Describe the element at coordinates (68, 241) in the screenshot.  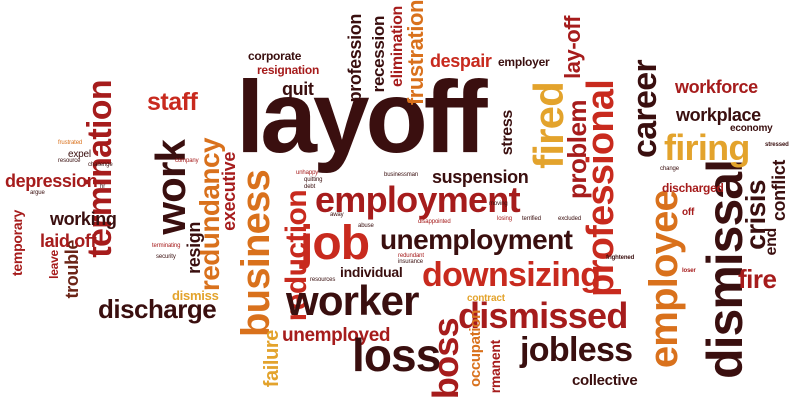
I see `word-laid-off: laid off` at that location.